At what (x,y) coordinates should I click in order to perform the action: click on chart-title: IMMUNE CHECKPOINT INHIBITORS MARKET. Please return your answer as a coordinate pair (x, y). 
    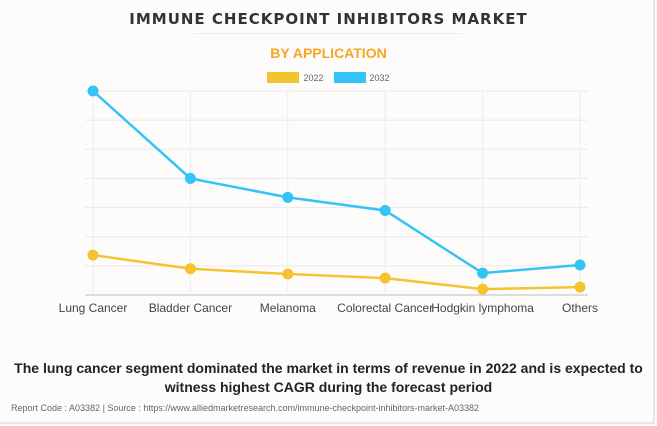
    Looking at the image, I should click on (328, 19).